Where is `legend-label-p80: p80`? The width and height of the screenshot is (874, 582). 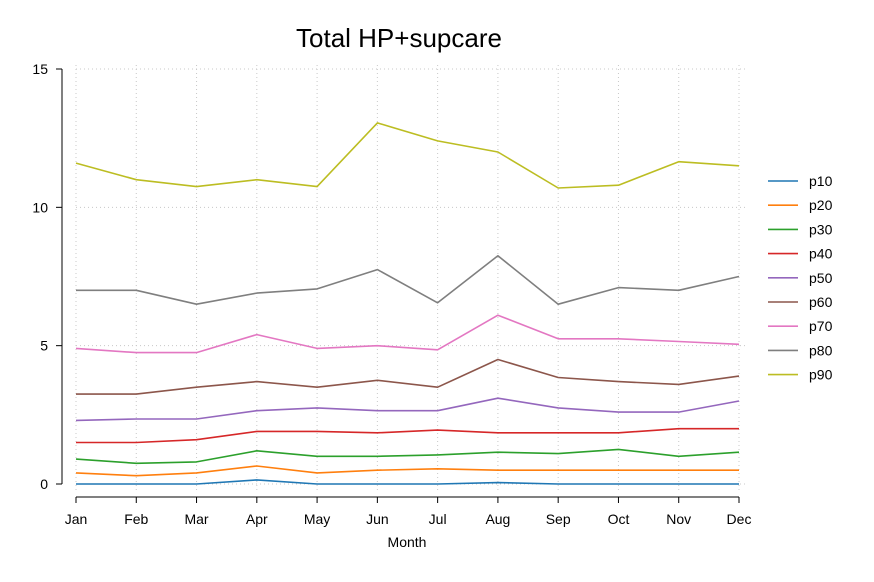
legend-label-p80: p80 is located at coordinates (821, 350).